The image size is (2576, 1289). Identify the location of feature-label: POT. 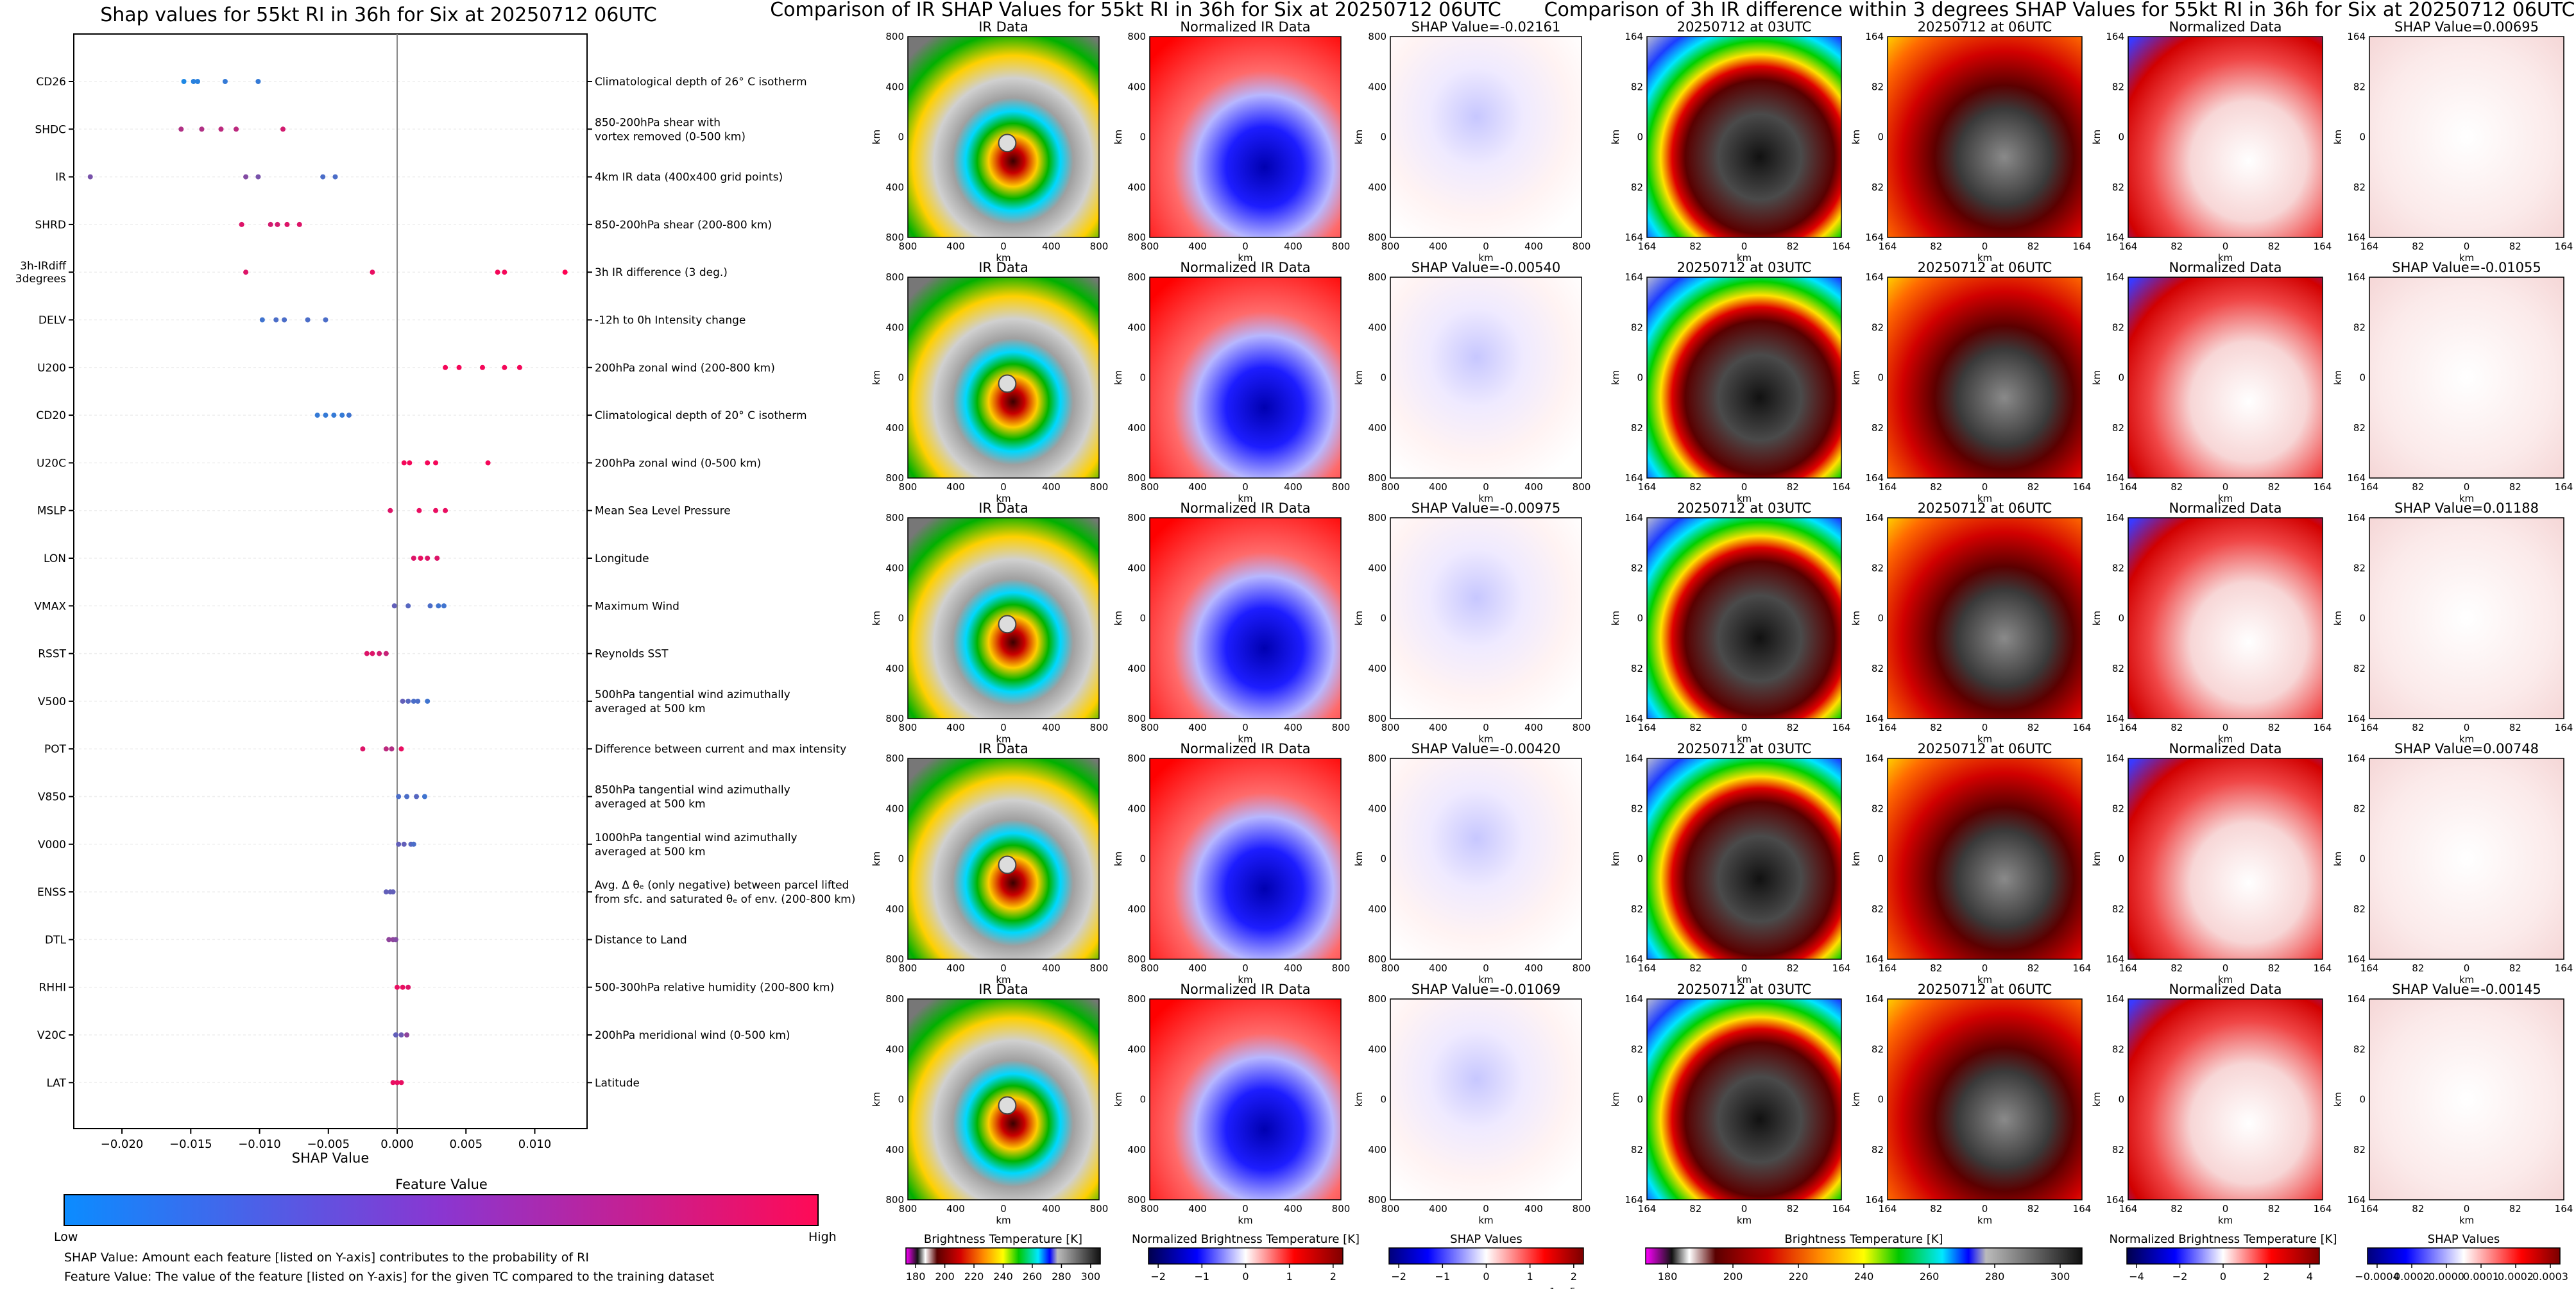
(55, 749).